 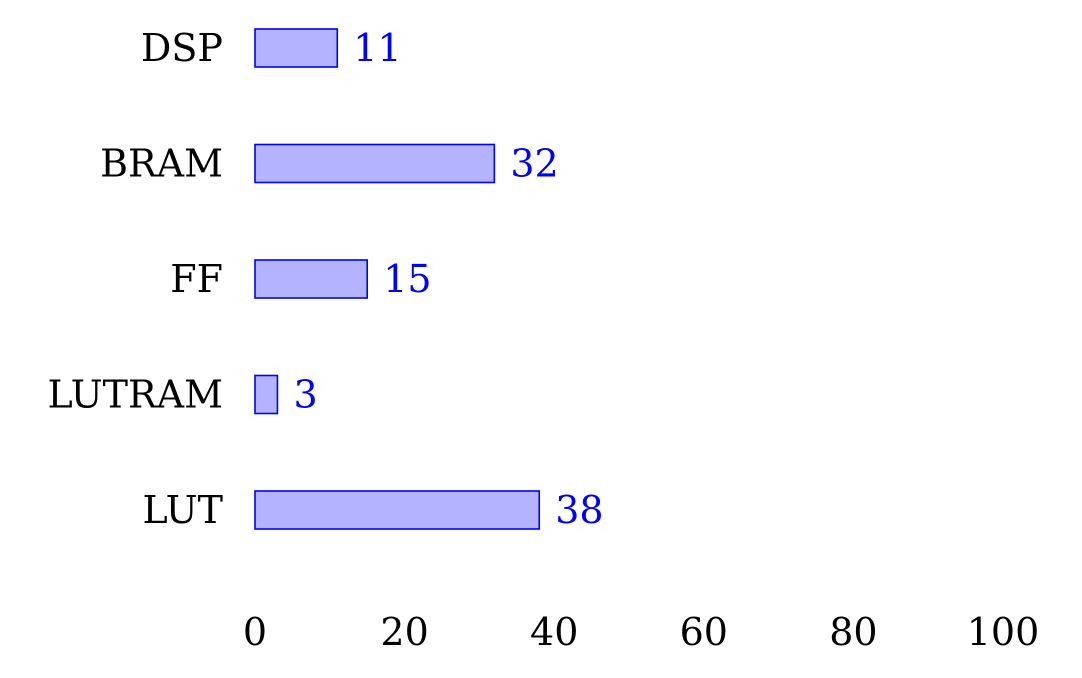 I want to click on value-label-lutram: 3, so click(x=305, y=395).